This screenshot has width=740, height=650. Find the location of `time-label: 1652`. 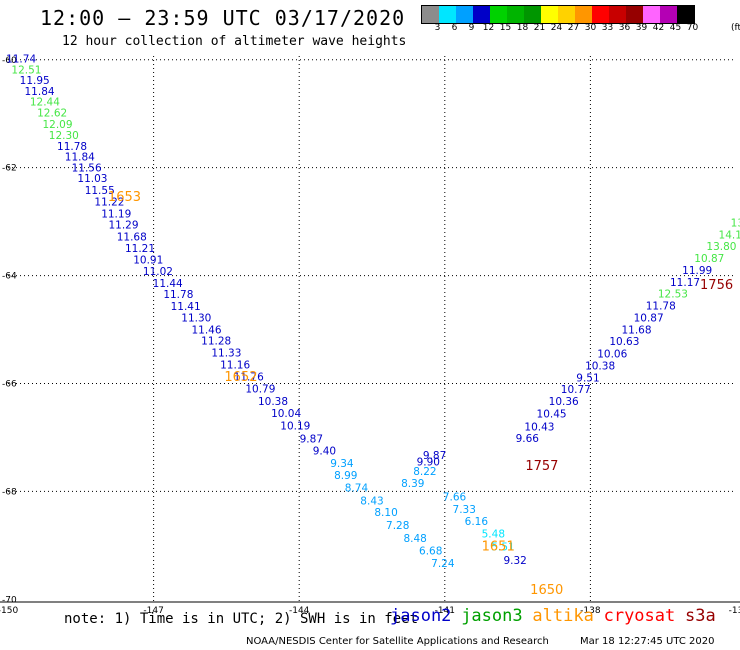

time-label: 1652 is located at coordinates (240, 377).